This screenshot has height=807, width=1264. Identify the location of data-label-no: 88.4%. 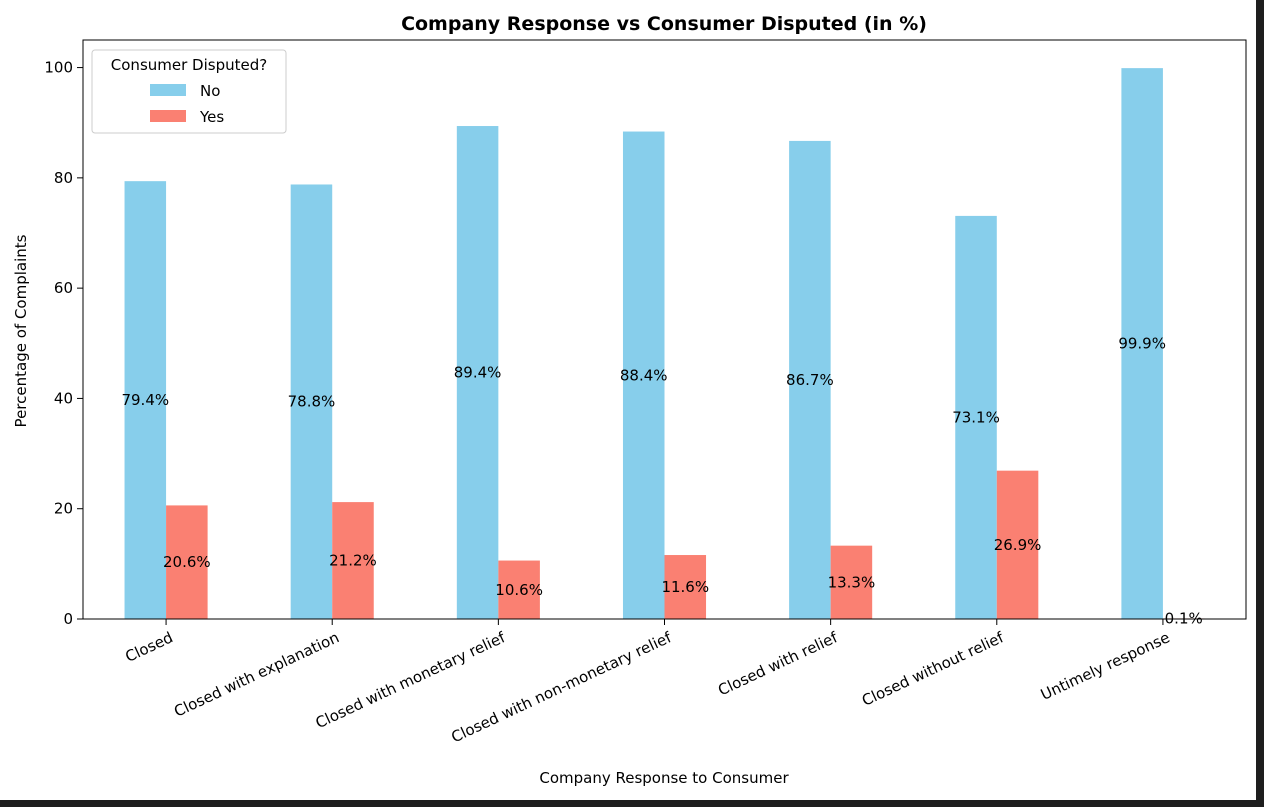
(644, 375).